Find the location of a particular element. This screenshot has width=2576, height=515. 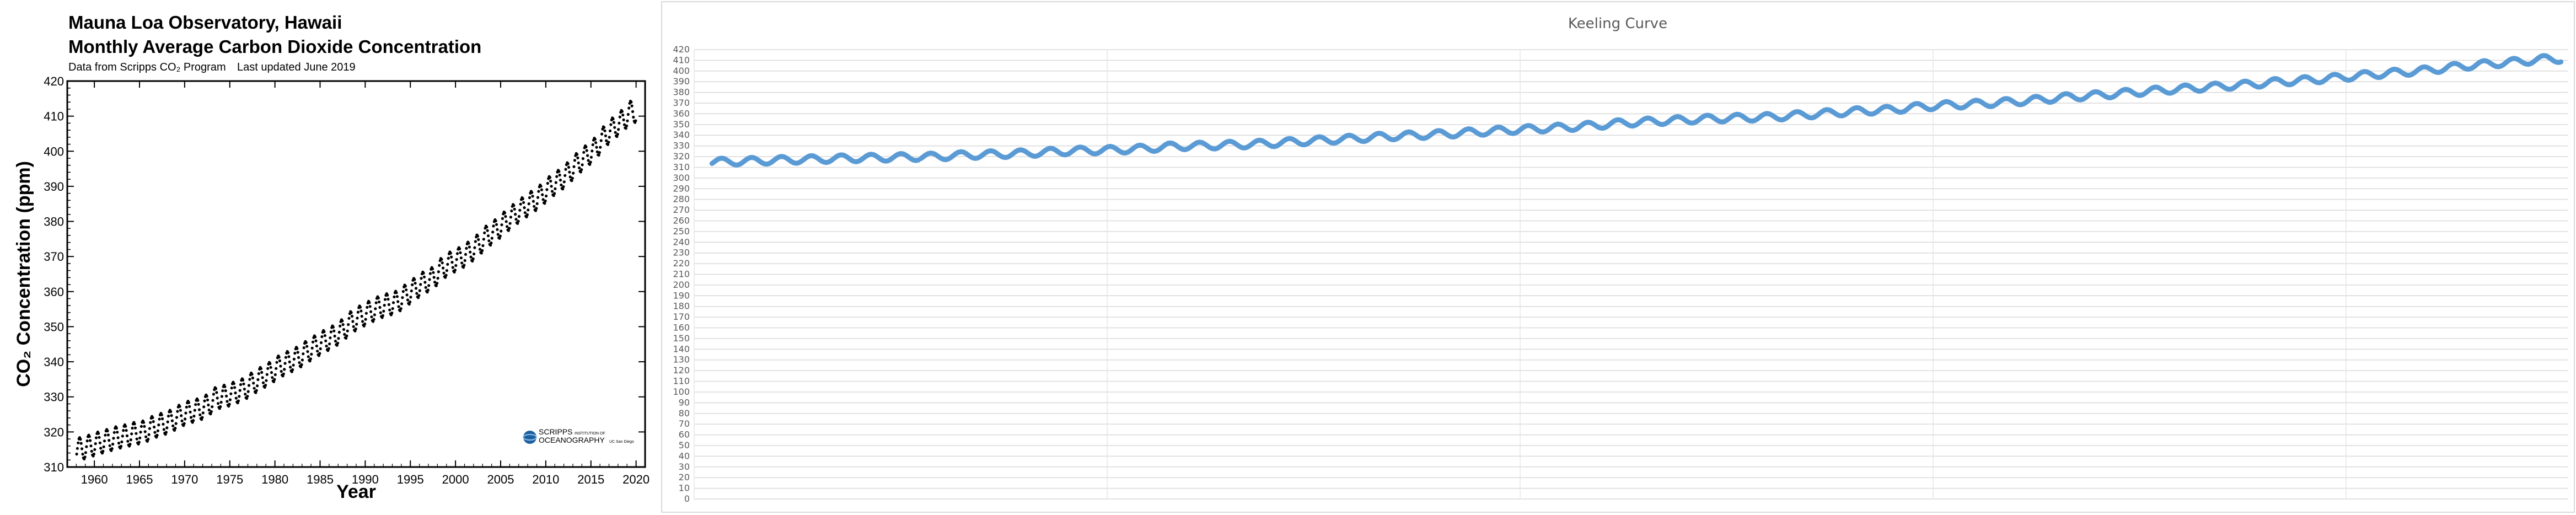

updated-note: Last updated June 2019 is located at coordinates (296, 67).